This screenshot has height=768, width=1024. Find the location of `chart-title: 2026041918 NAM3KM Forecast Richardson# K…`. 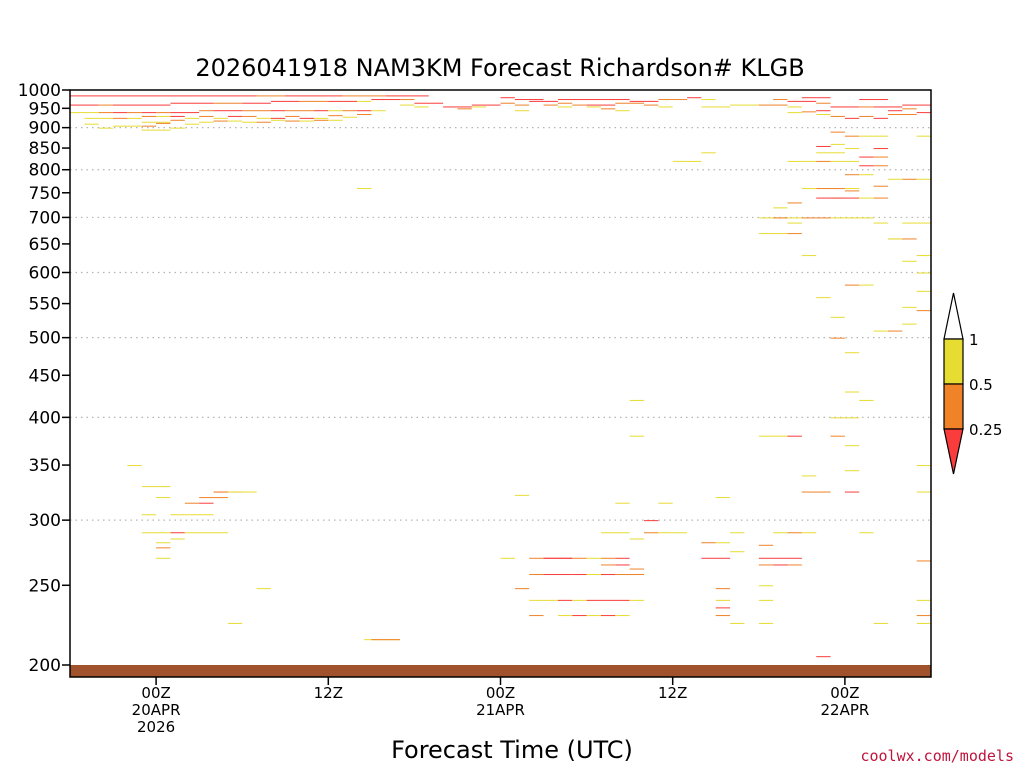

chart-title: 2026041918 NAM3KM Forecast Richardson# K… is located at coordinates (499, 68).